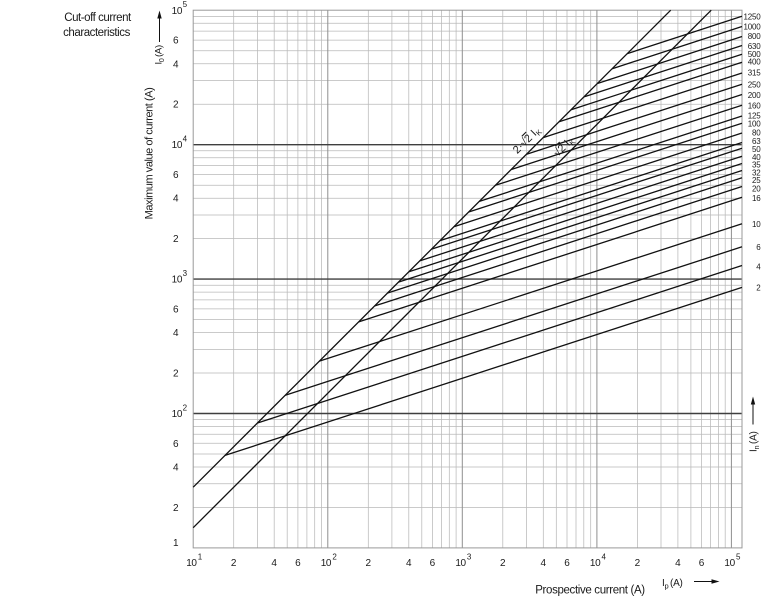 Image resolution: width=762 pixels, height=600 pixels. I want to click on svg-text: 630, so click(754, 46).